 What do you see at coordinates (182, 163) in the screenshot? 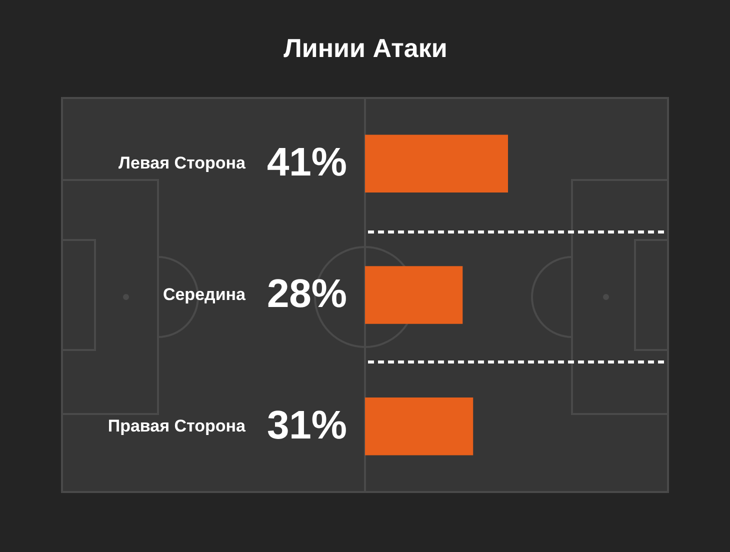
I see `y-tick-label: Левая Сторона` at bounding box center [182, 163].